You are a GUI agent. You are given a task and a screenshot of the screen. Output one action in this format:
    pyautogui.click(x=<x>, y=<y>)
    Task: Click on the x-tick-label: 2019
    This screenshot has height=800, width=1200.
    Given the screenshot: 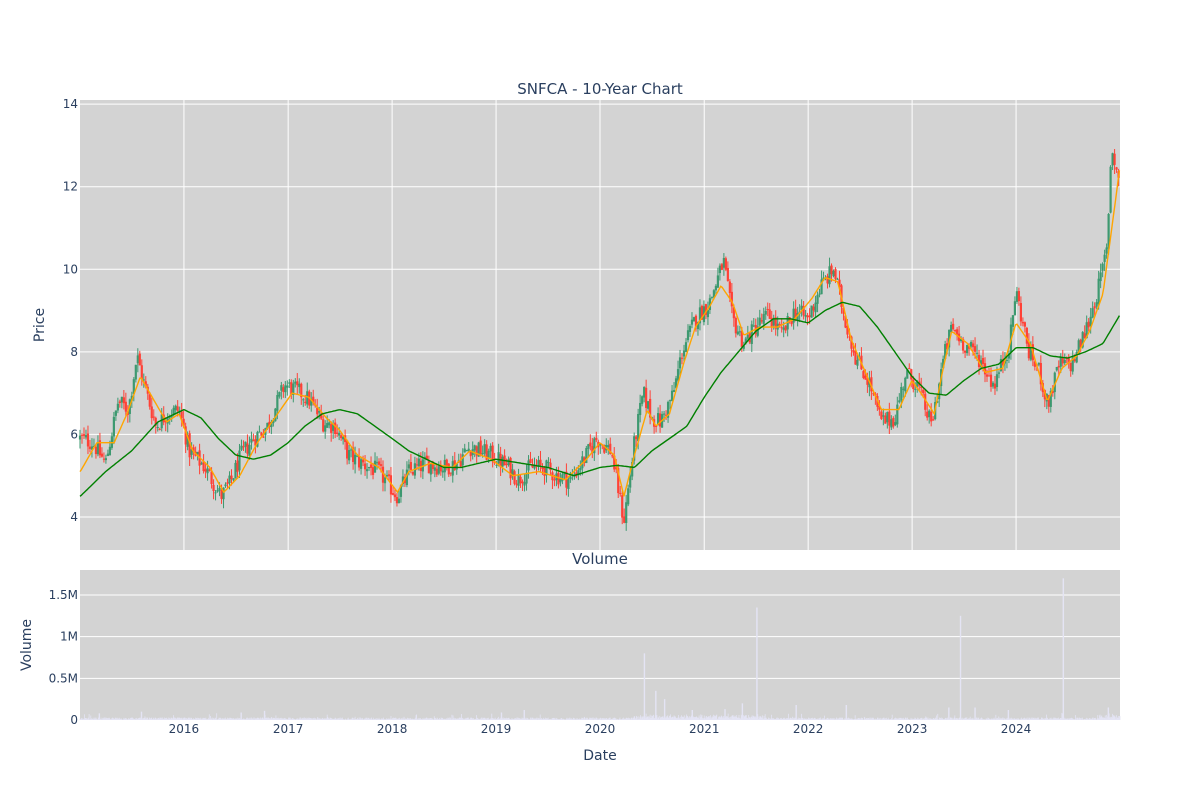 What is the action you would take?
    pyautogui.click(x=496, y=729)
    